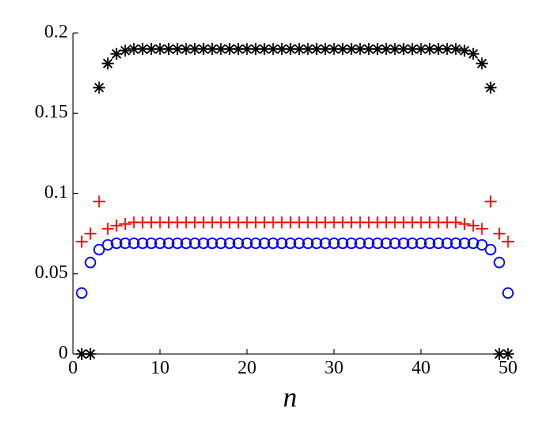 This screenshot has width=560, height=425. Describe the element at coordinates (51, 112) in the screenshot. I see `y-tick-label: 0.15` at that location.